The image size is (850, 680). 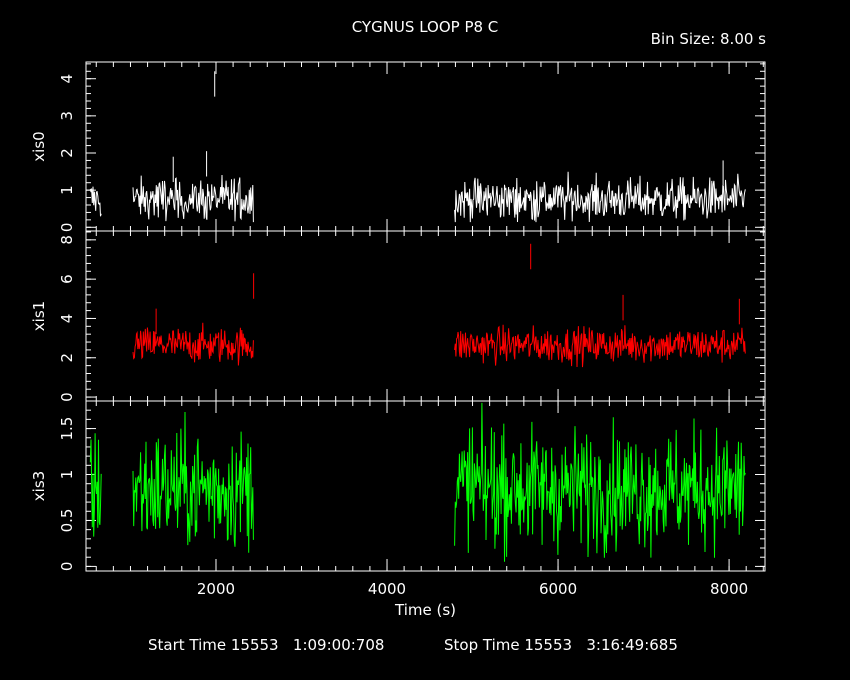 I want to click on x-tick-label: 8000, so click(x=729, y=589).